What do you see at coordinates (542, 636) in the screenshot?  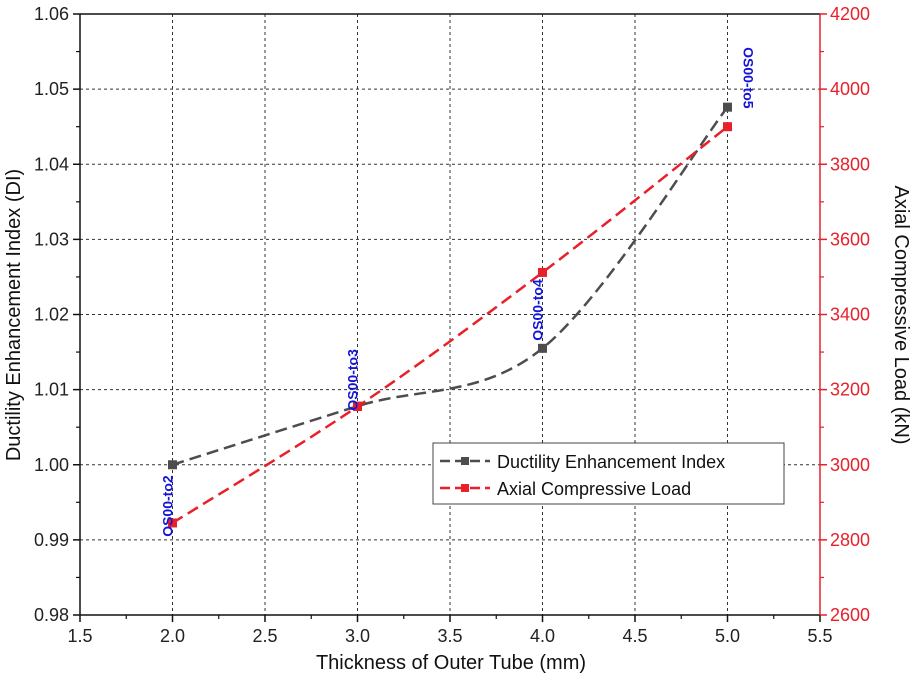 I see `x-tick-label: 4.0` at bounding box center [542, 636].